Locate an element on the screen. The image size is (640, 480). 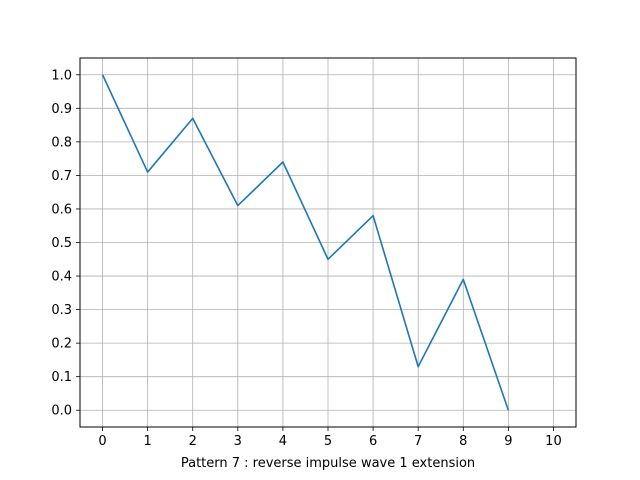
y-tick-label: 0.2 is located at coordinates (61, 344).